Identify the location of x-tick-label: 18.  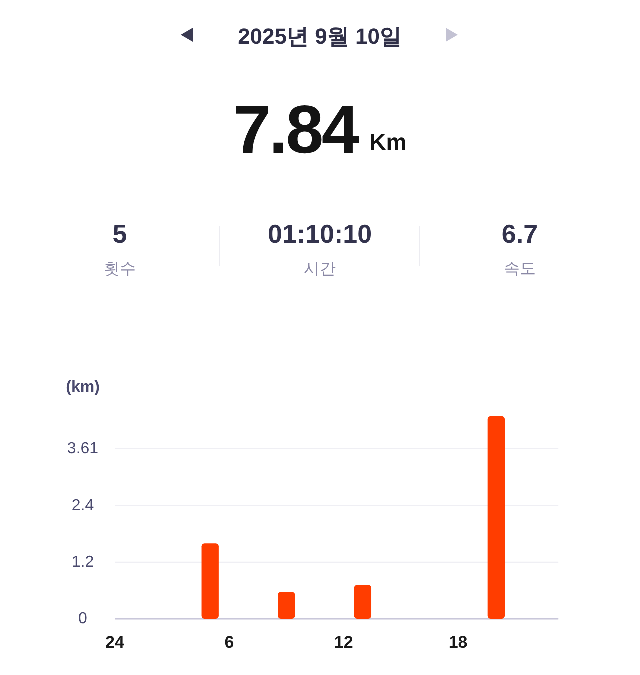
(458, 642).